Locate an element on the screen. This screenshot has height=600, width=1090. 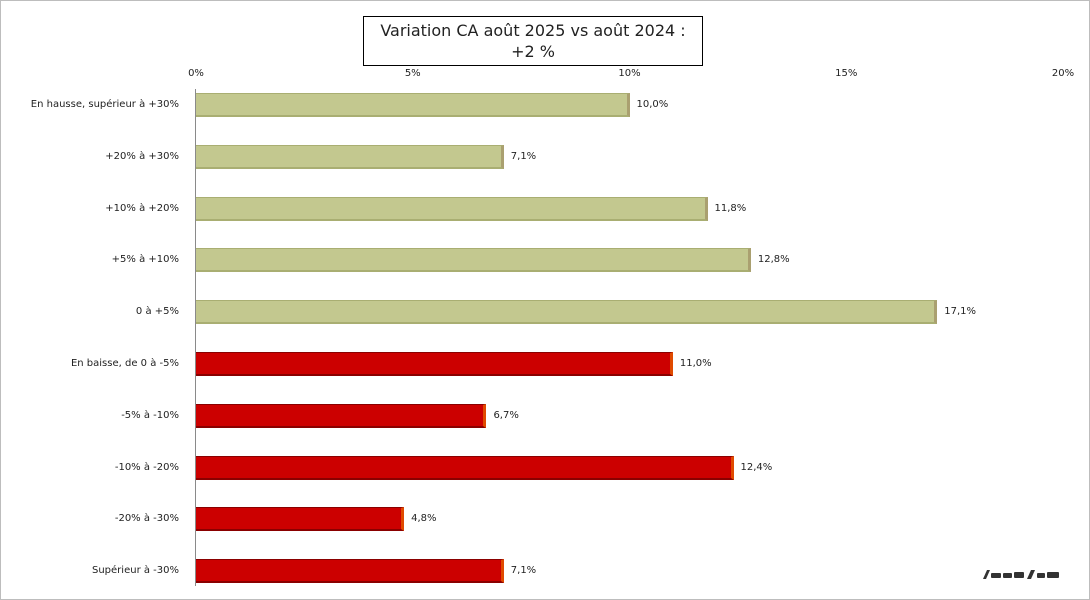
x-tick-label: 15% is located at coordinates (846, 73).